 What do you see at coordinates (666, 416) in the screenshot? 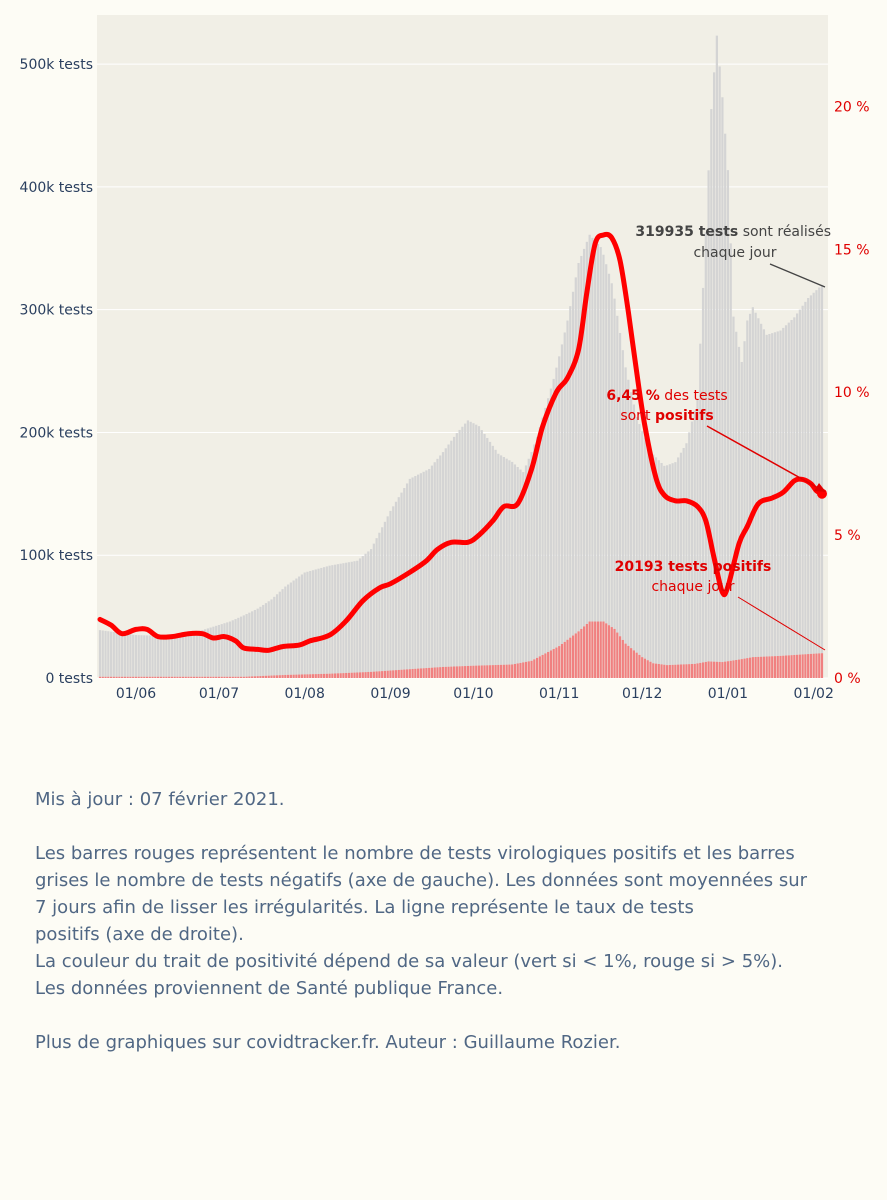
I see `annotation-positivity-line2: sont positifs` at bounding box center [666, 416].